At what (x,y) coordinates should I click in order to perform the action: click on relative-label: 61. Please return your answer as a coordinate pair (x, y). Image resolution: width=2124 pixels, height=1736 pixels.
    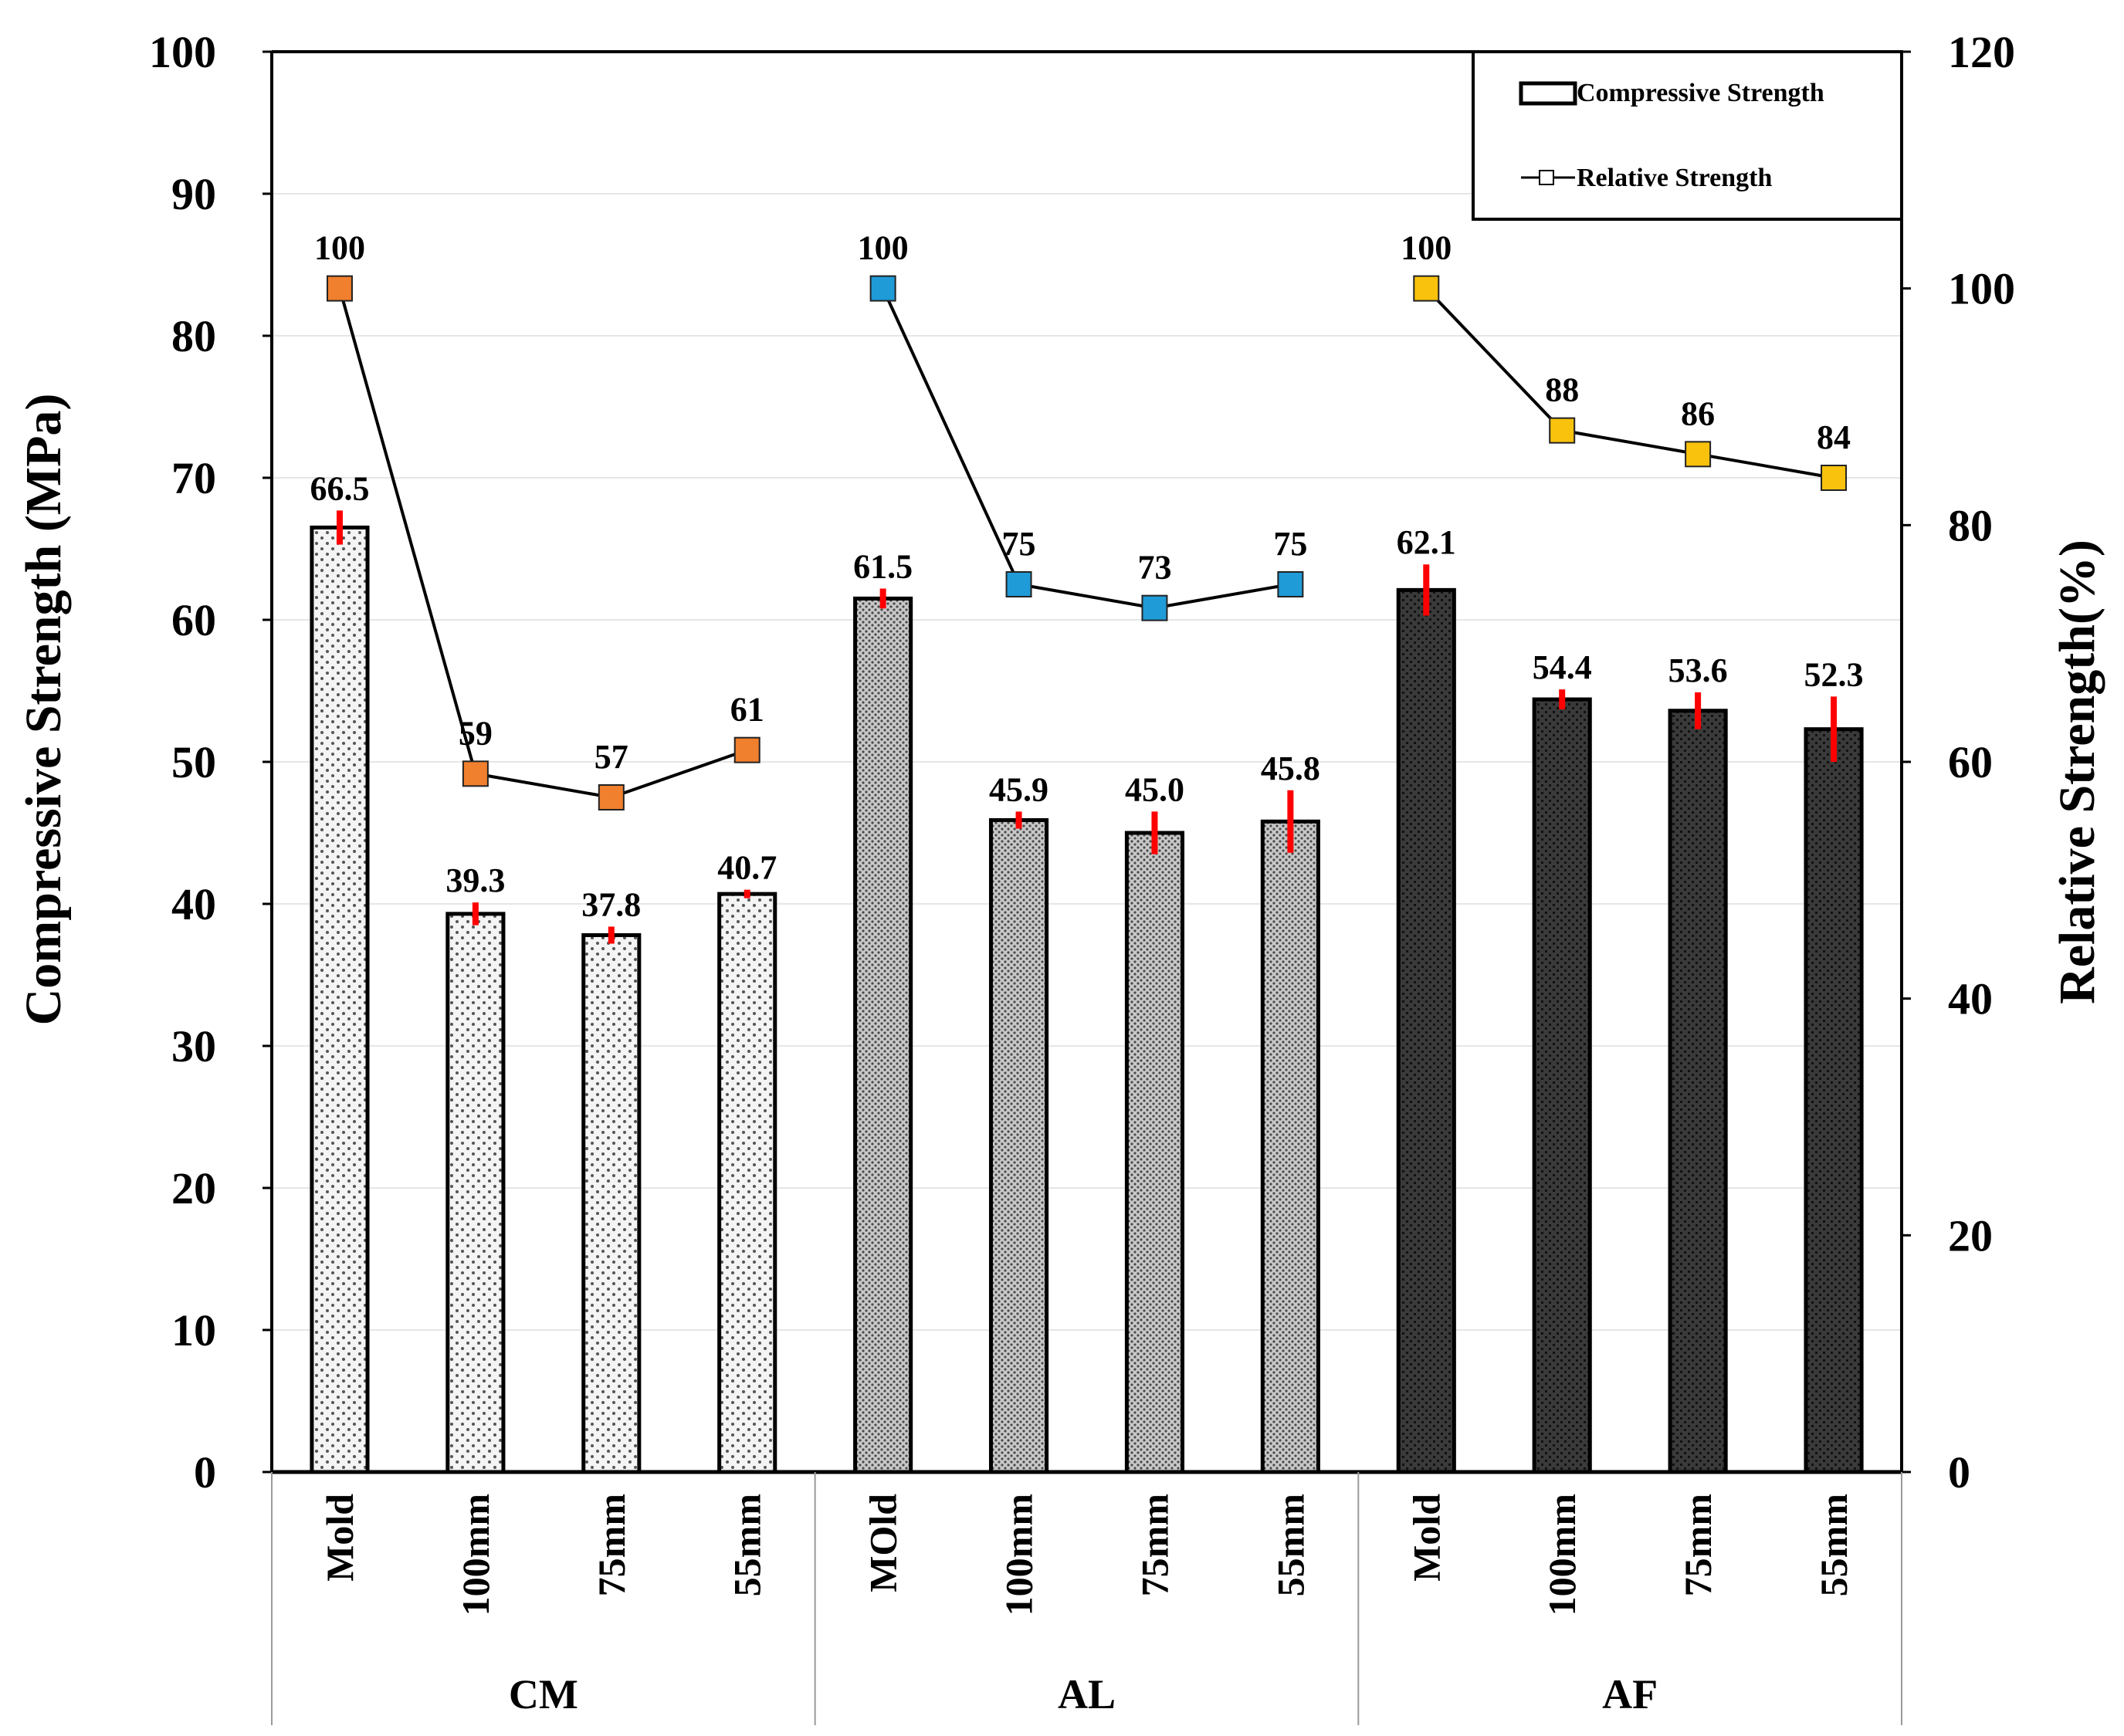
    Looking at the image, I should click on (747, 710).